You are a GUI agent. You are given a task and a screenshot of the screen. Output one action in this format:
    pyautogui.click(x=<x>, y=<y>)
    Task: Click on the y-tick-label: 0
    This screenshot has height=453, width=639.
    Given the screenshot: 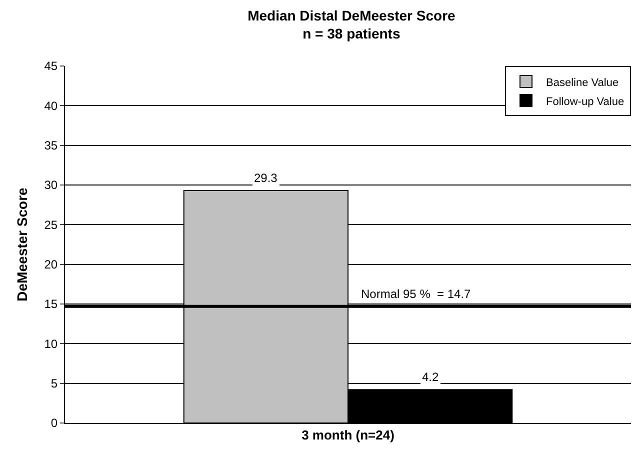 What is the action you would take?
    pyautogui.click(x=54, y=423)
    